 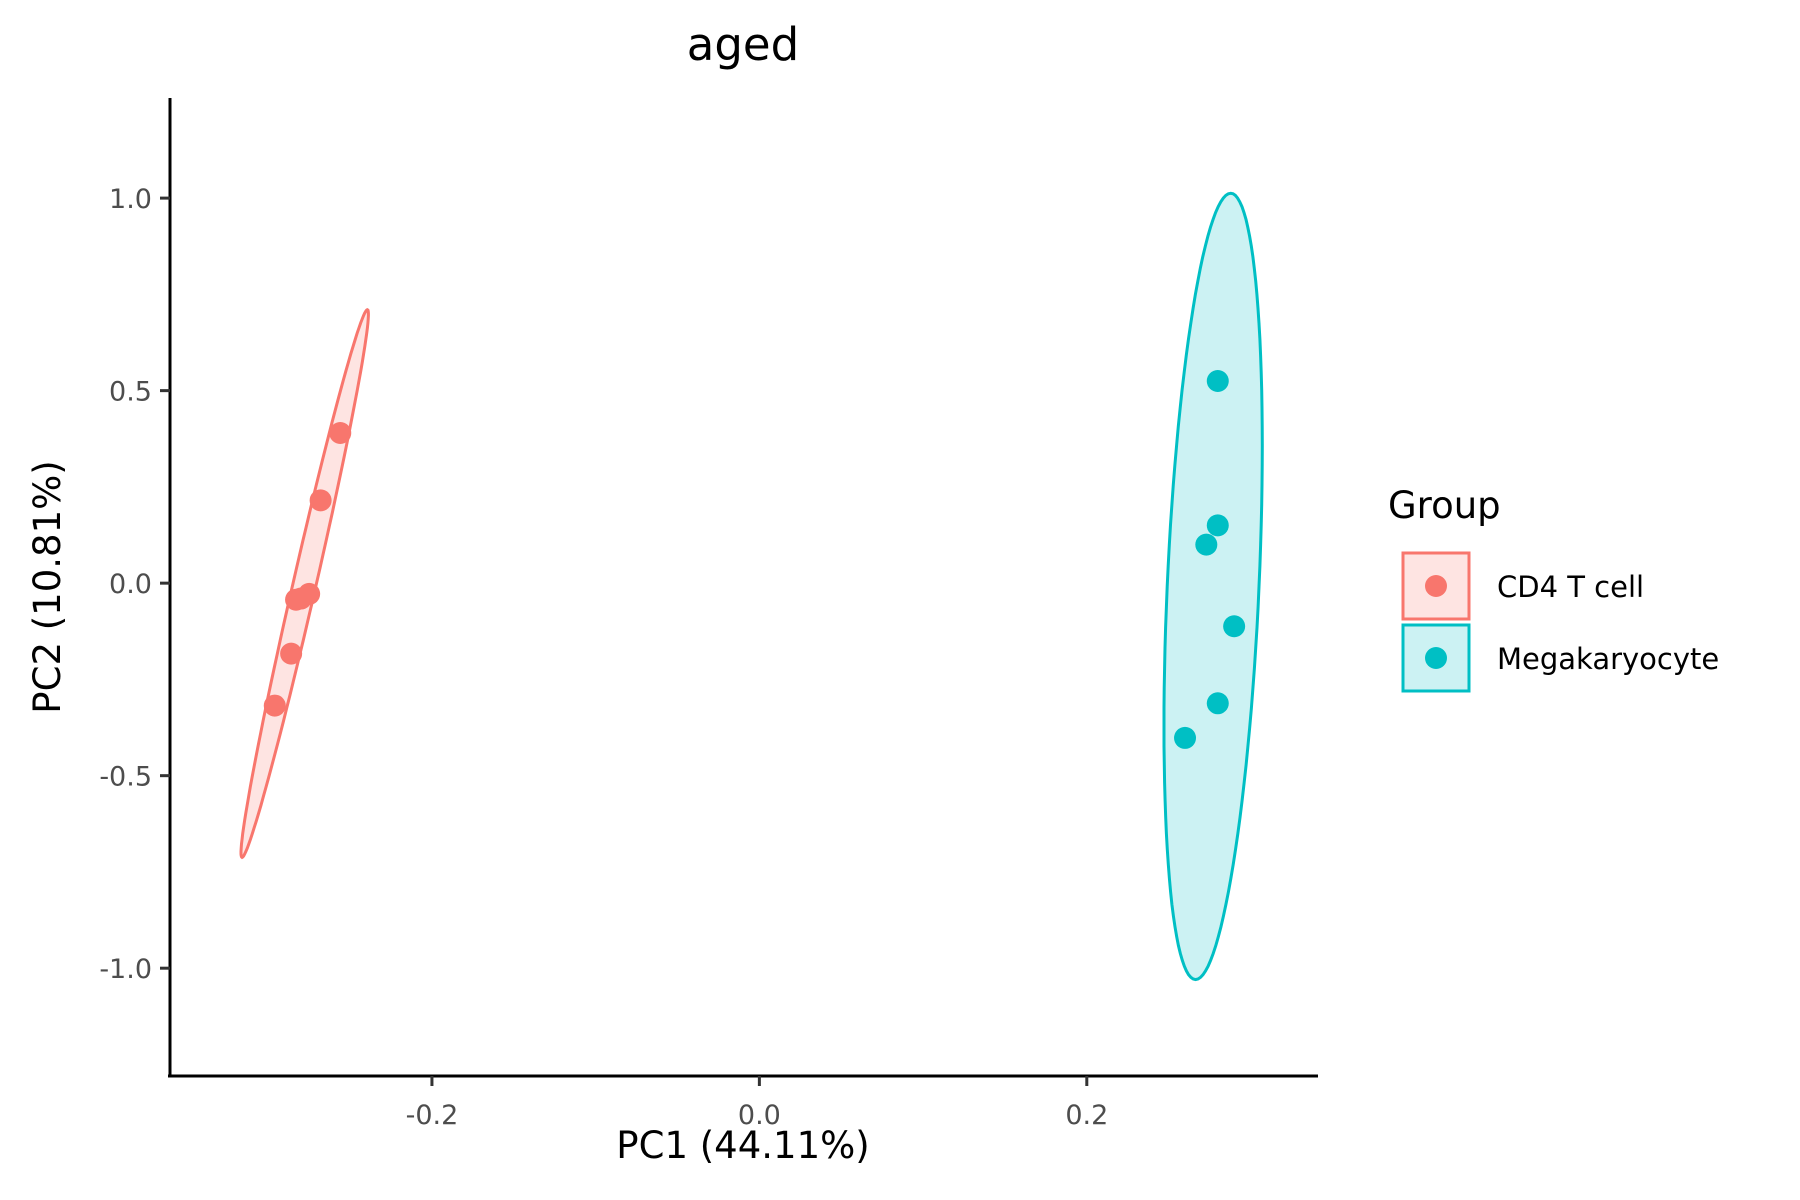 What do you see at coordinates (47, 586) in the screenshot?
I see `y-axis-title: PC2 (10.81%)` at bounding box center [47, 586].